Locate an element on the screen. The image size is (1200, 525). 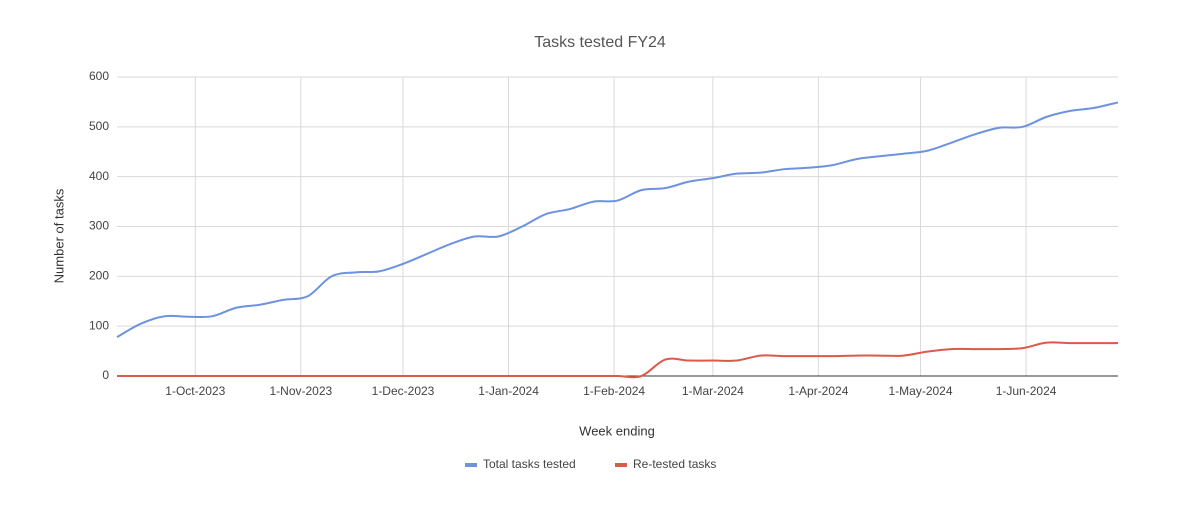
x-tick-label: 1-Apr-2024 is located at coordinates (818, 391).